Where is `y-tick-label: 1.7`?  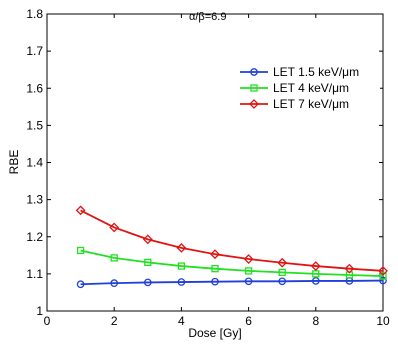 y-tick-label: 1.7 is located at coordinates (34, 51).